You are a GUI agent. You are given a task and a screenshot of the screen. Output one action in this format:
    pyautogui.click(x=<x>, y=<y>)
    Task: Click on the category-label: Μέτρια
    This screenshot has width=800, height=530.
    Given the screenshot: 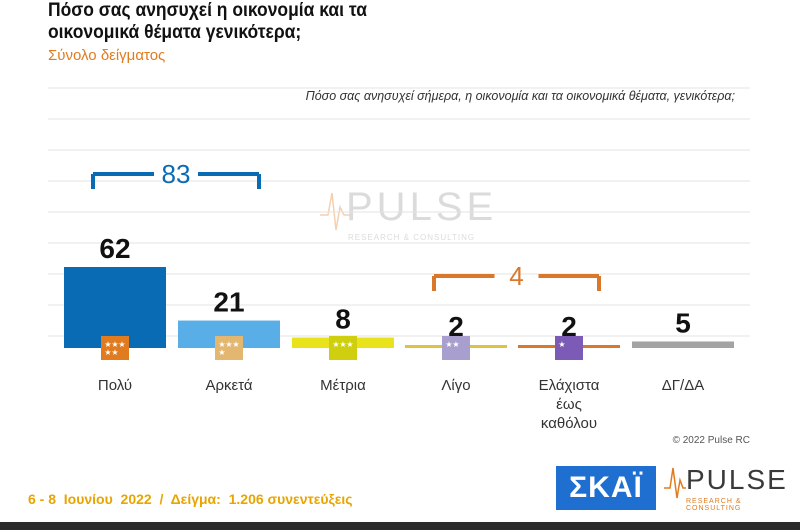 What is the action you would take?
    pyautogui.click(x=343, y=385)
    